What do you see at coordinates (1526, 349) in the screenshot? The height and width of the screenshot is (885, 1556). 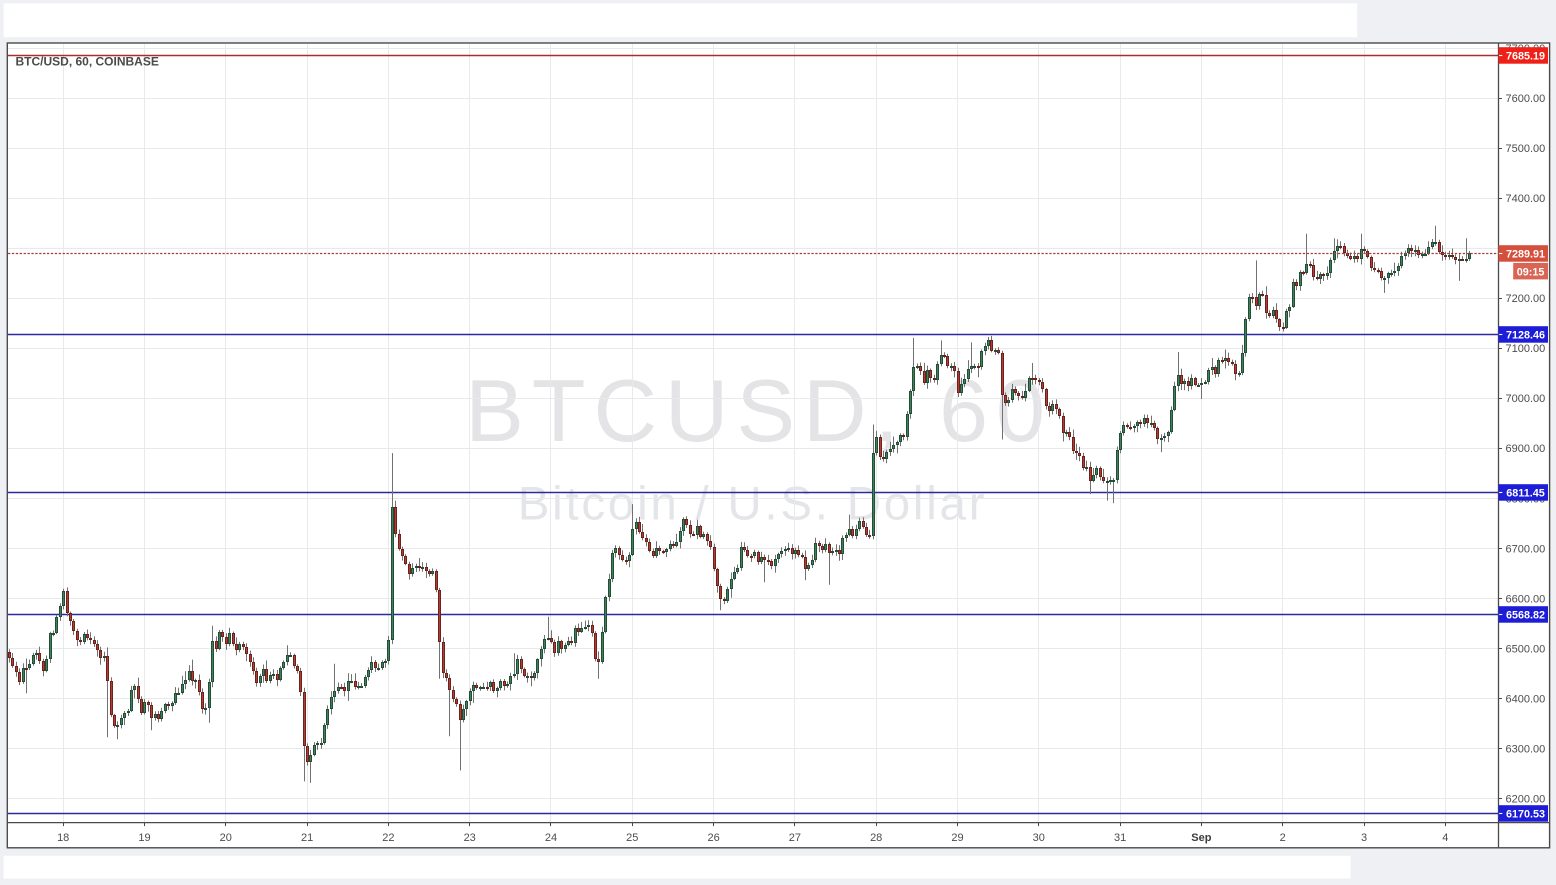 I see `svg-text: 7100.00` at bounding box center [1526, 349].